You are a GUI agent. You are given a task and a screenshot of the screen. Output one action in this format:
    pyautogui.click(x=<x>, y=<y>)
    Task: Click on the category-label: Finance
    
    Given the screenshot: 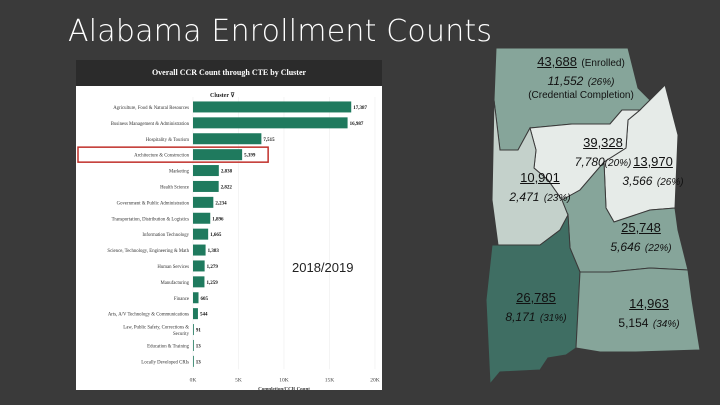 What is the action you would take?
    pyautogui.click(x=181, y=299)
    